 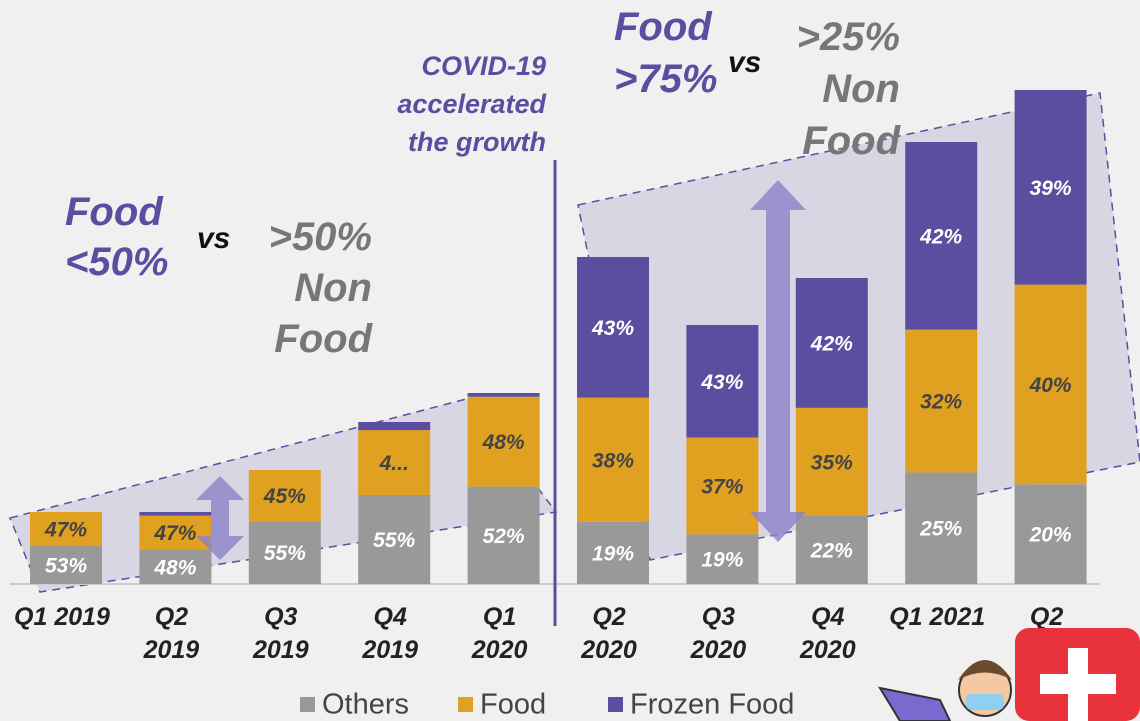 I want to click on value-label: 45%, so click(x=284, y=496).